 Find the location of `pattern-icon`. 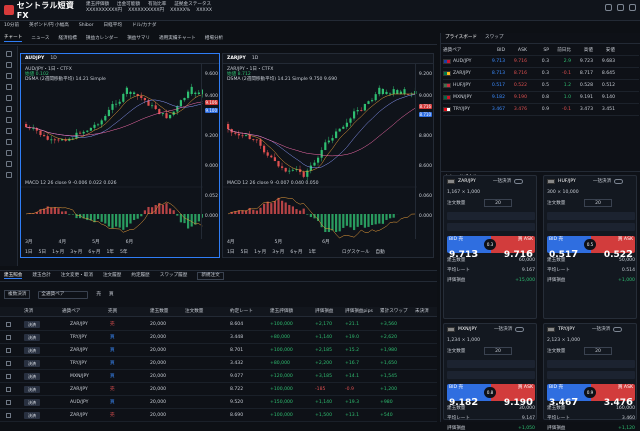

pattern-icon is located at coordinates (9, 109).